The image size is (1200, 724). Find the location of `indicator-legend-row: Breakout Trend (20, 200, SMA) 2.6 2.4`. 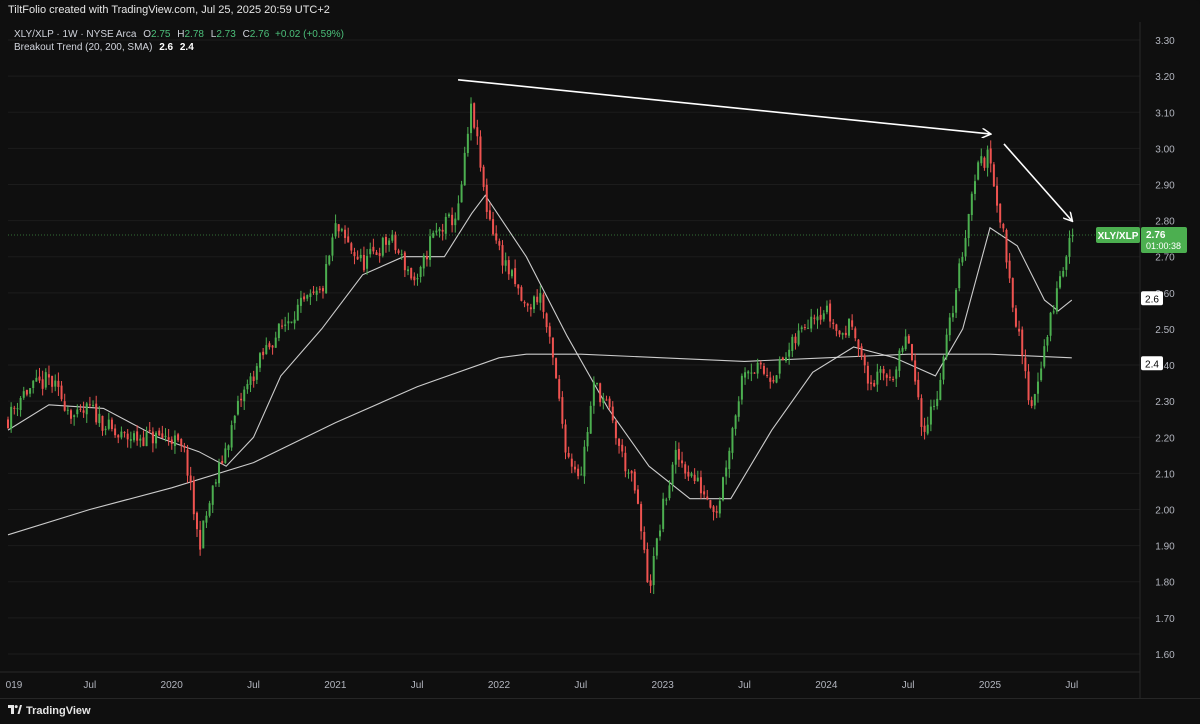

indicator-legend-row: Breakout Trend (20, 200, SMA) 2.6 2.4 is located at coordinates (179, 47).